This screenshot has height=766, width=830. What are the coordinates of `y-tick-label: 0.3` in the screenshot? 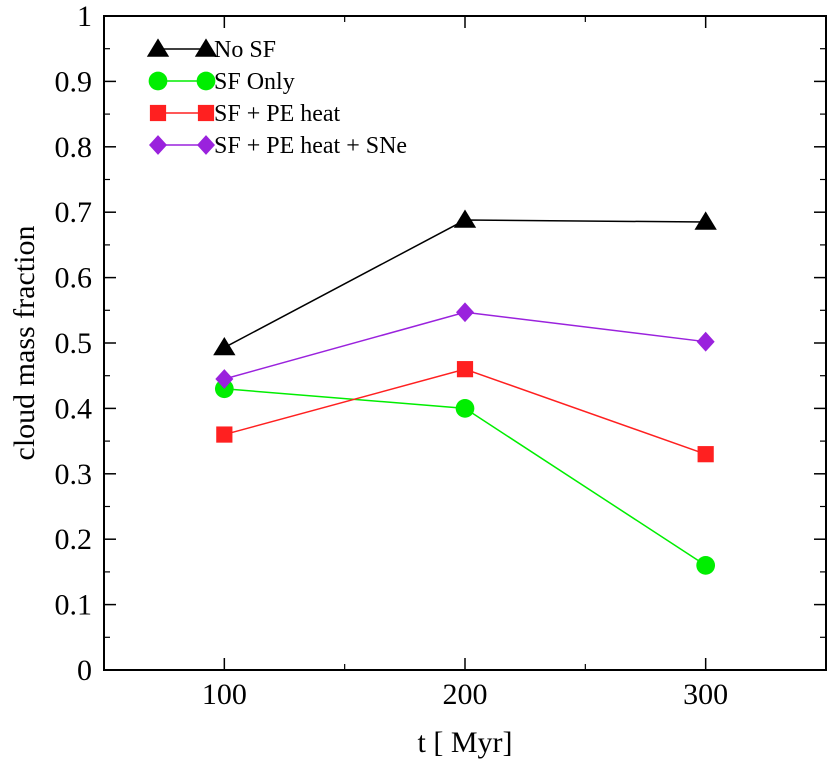 It's located at (74, 474).